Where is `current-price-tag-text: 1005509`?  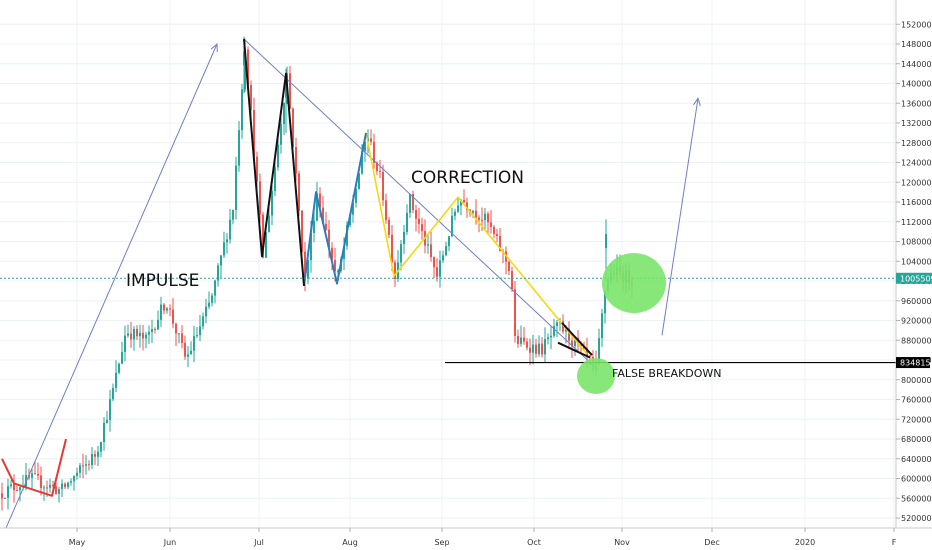 current-price-tag-text: 1005509 is located at coordinates (916, 278).